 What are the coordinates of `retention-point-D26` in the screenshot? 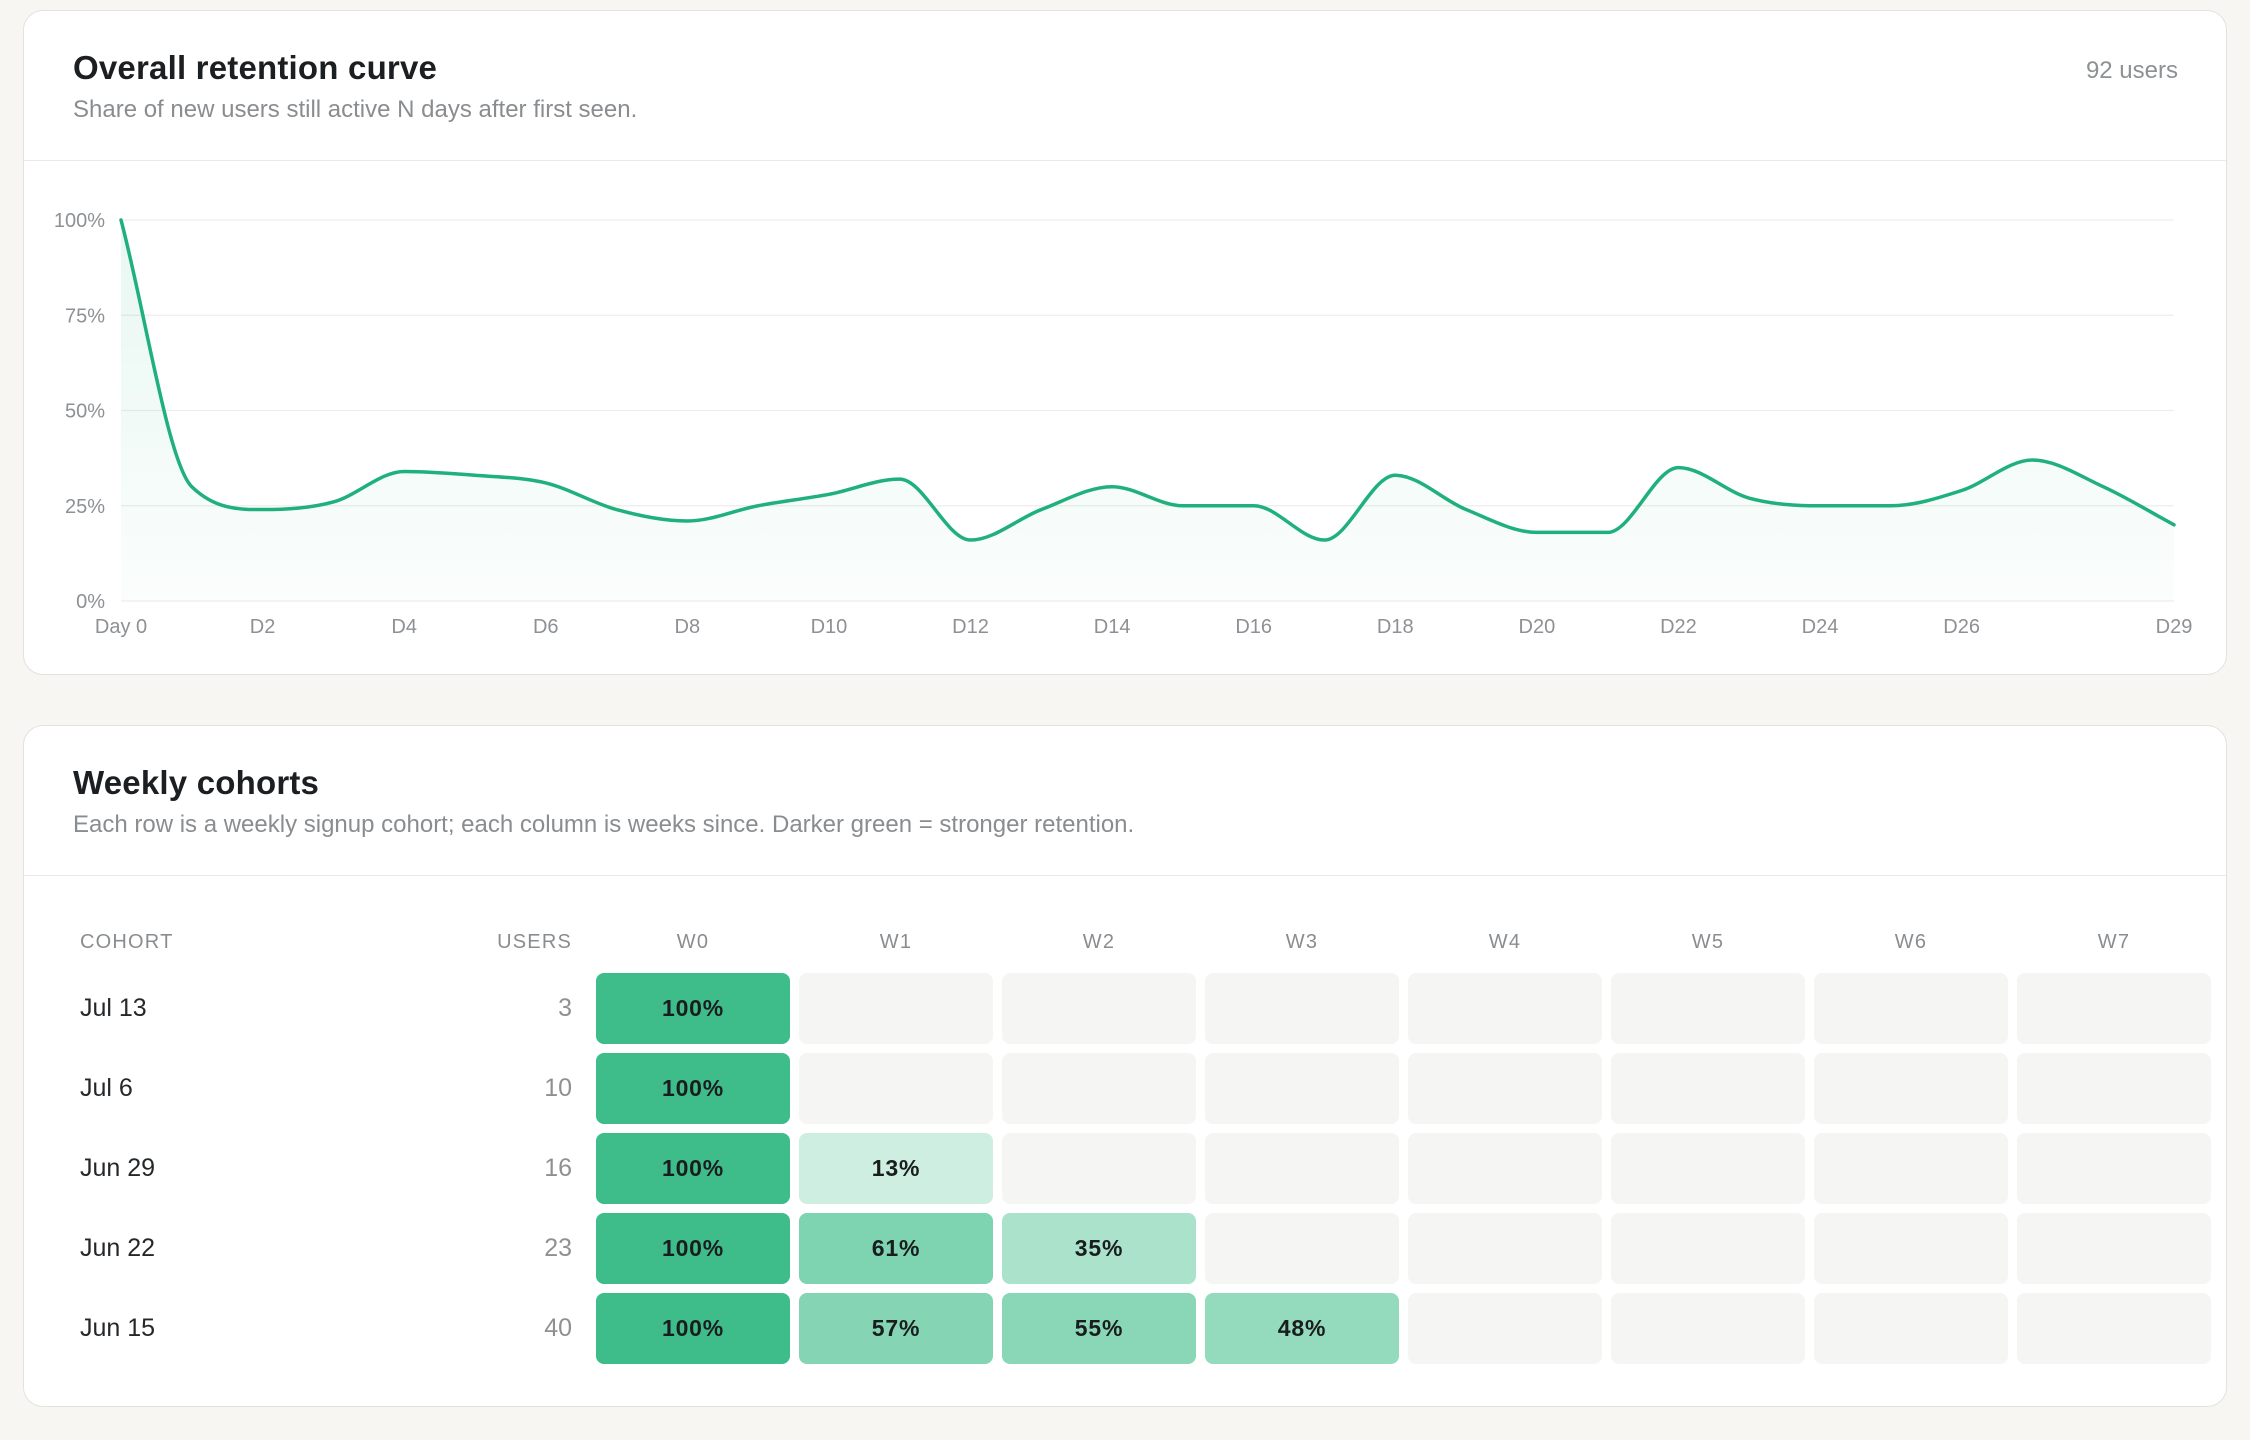 It's located at (1962, 491).